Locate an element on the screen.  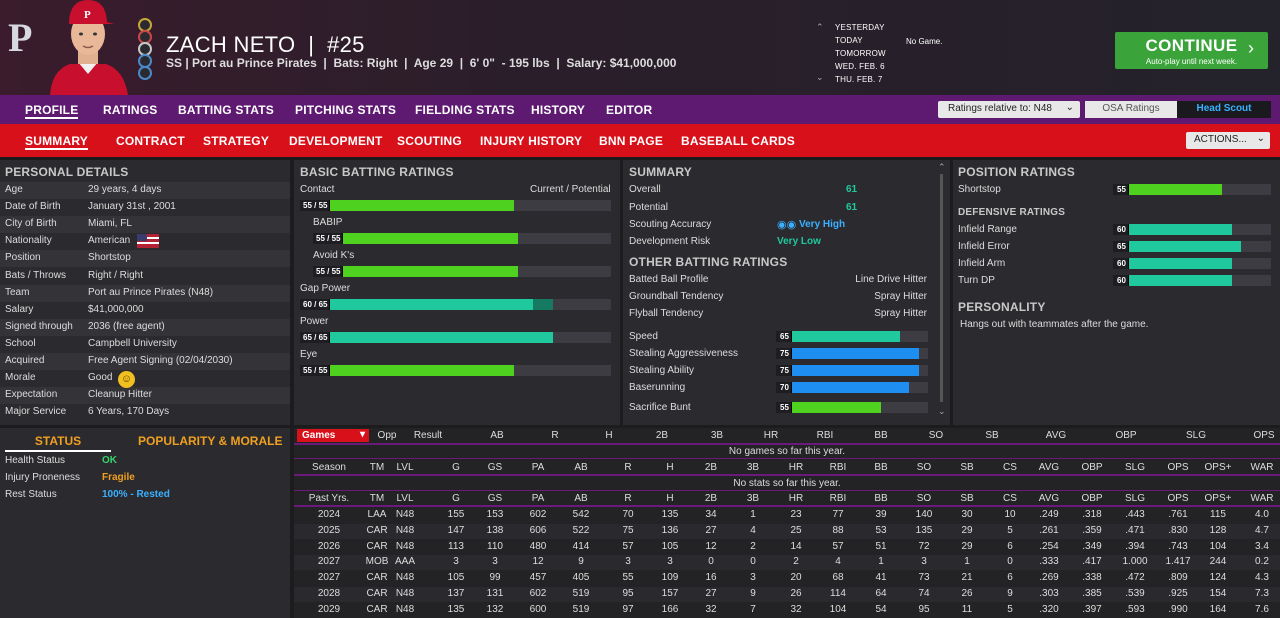
games-column-header: Opp is located at coordinates (387, 435).